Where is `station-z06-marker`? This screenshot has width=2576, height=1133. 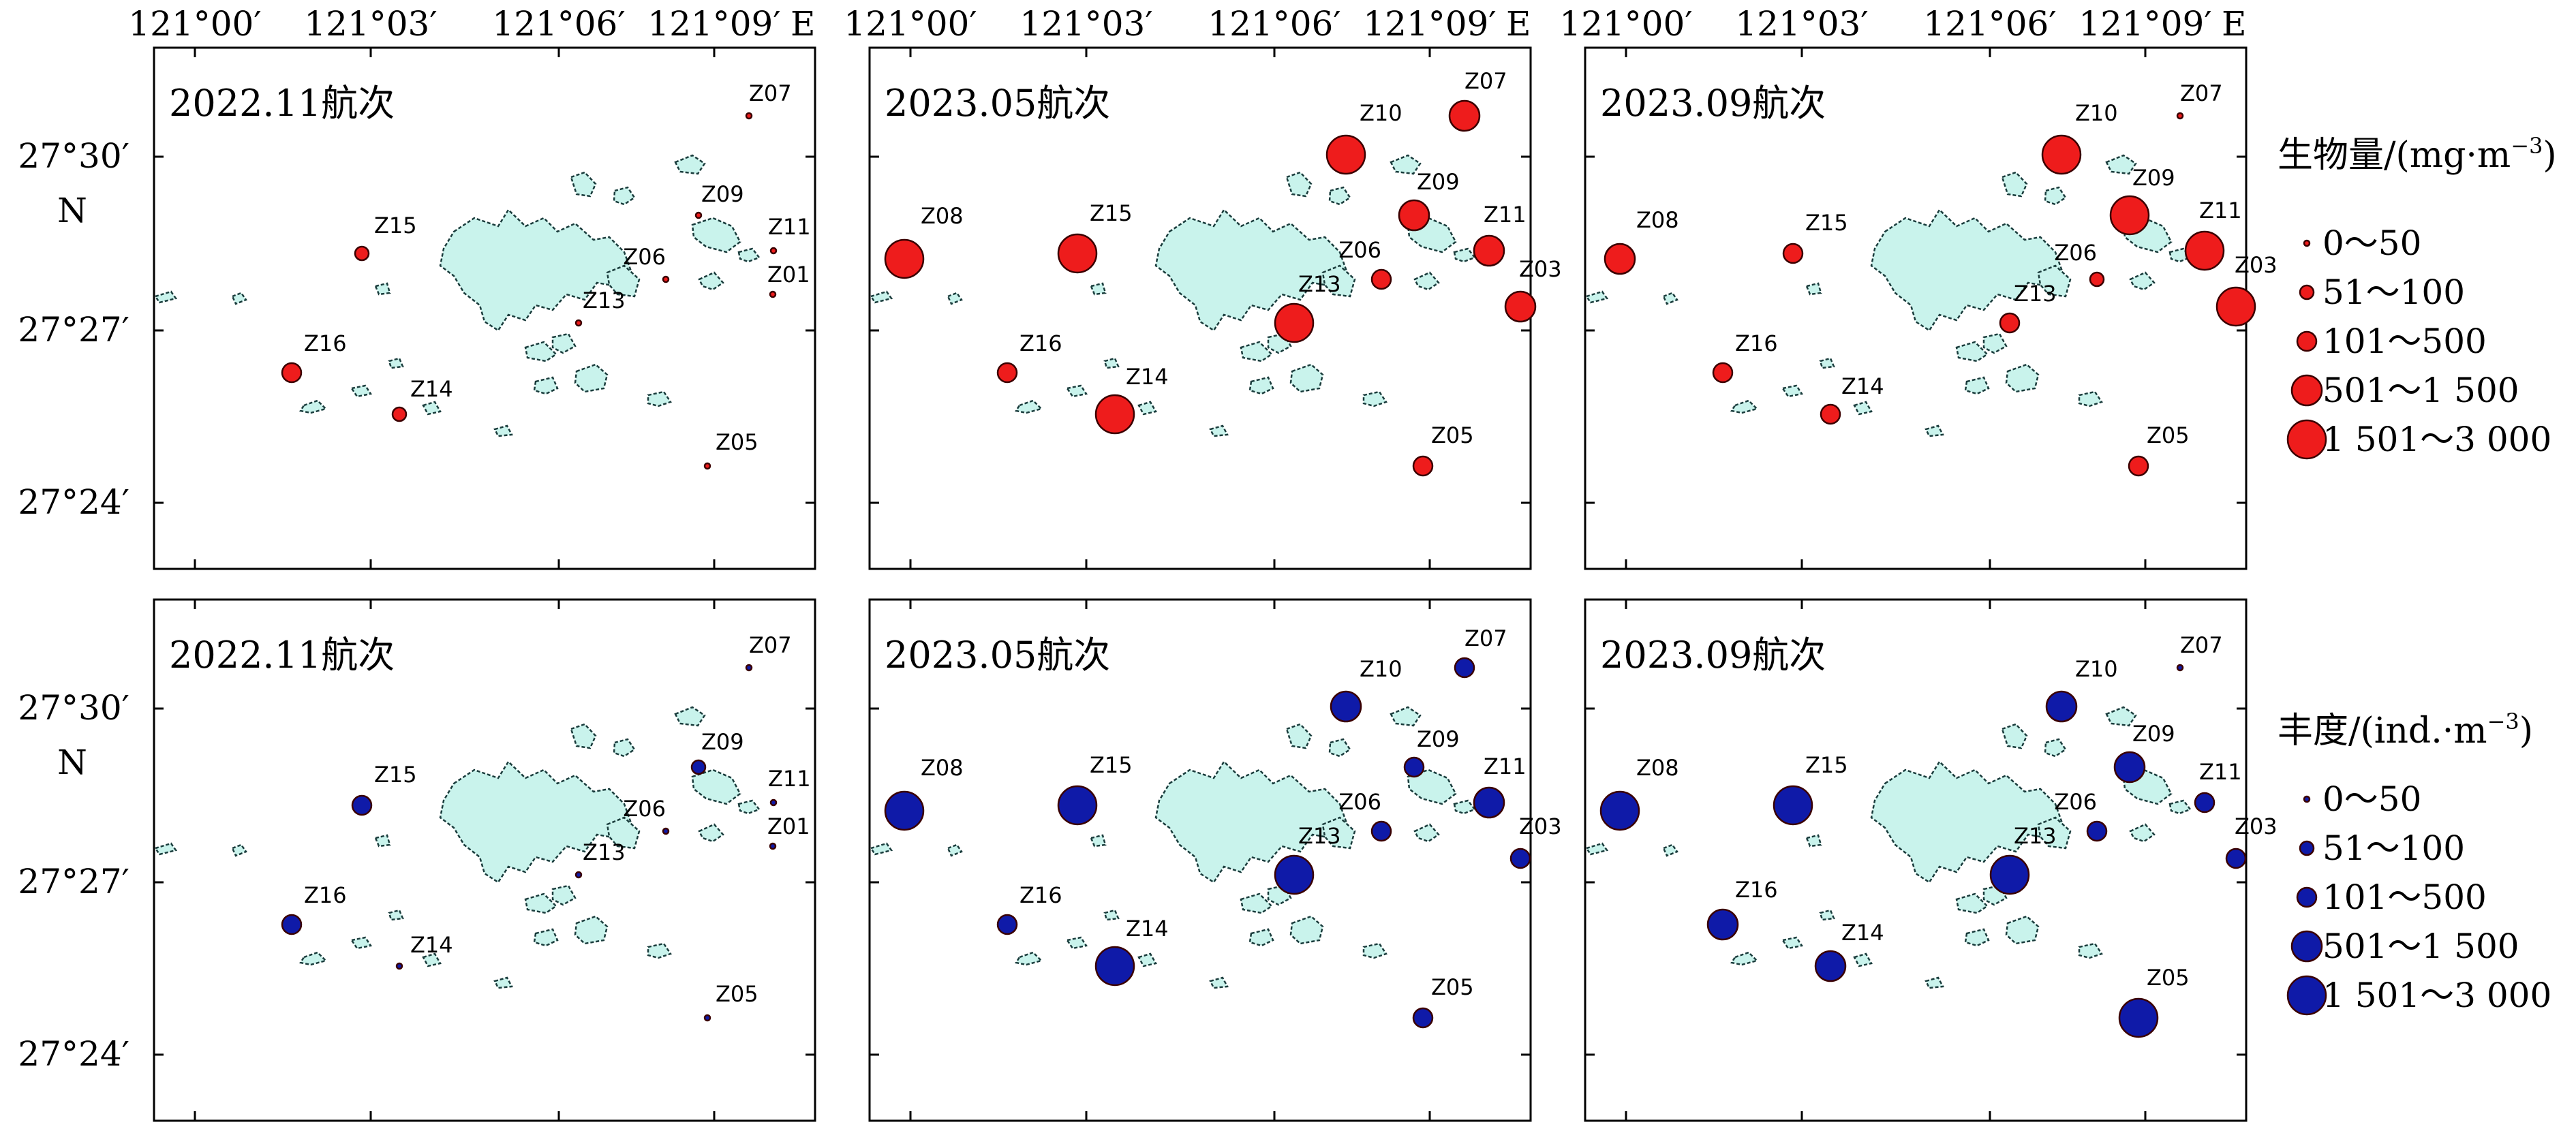 station-z06-marker is located at coordinates (666, 279).